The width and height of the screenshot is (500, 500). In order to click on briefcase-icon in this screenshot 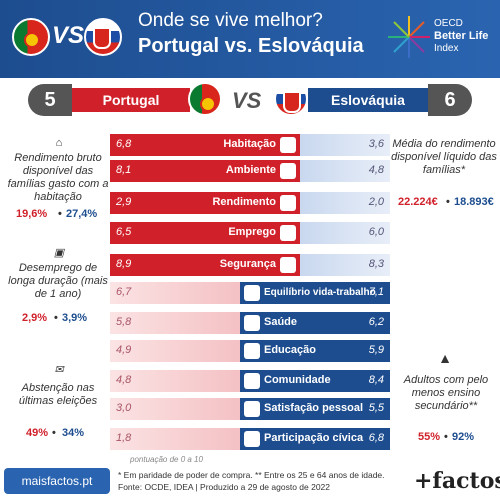, I will do `click(288, 233)`.